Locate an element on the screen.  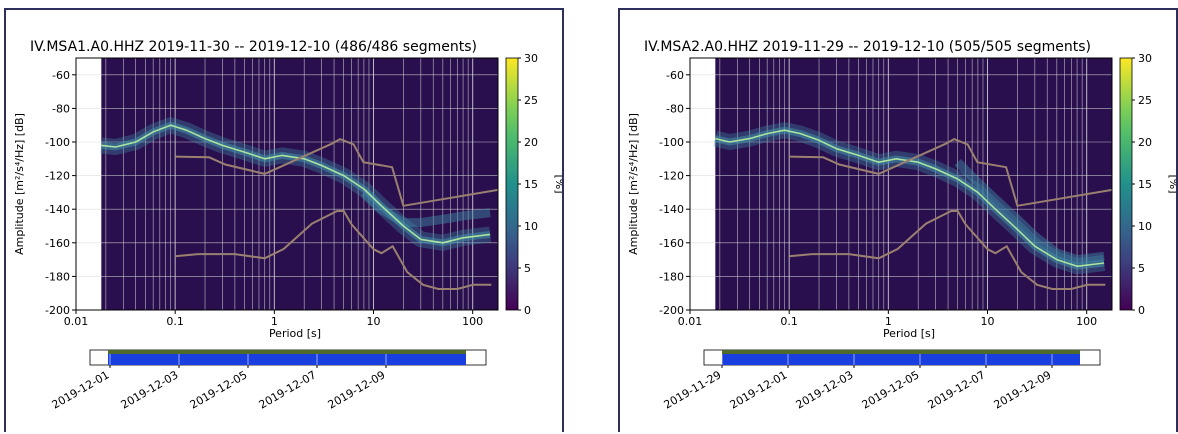
timeline-tick-label: 2019-11-29 is located at coordinates (693, 389).